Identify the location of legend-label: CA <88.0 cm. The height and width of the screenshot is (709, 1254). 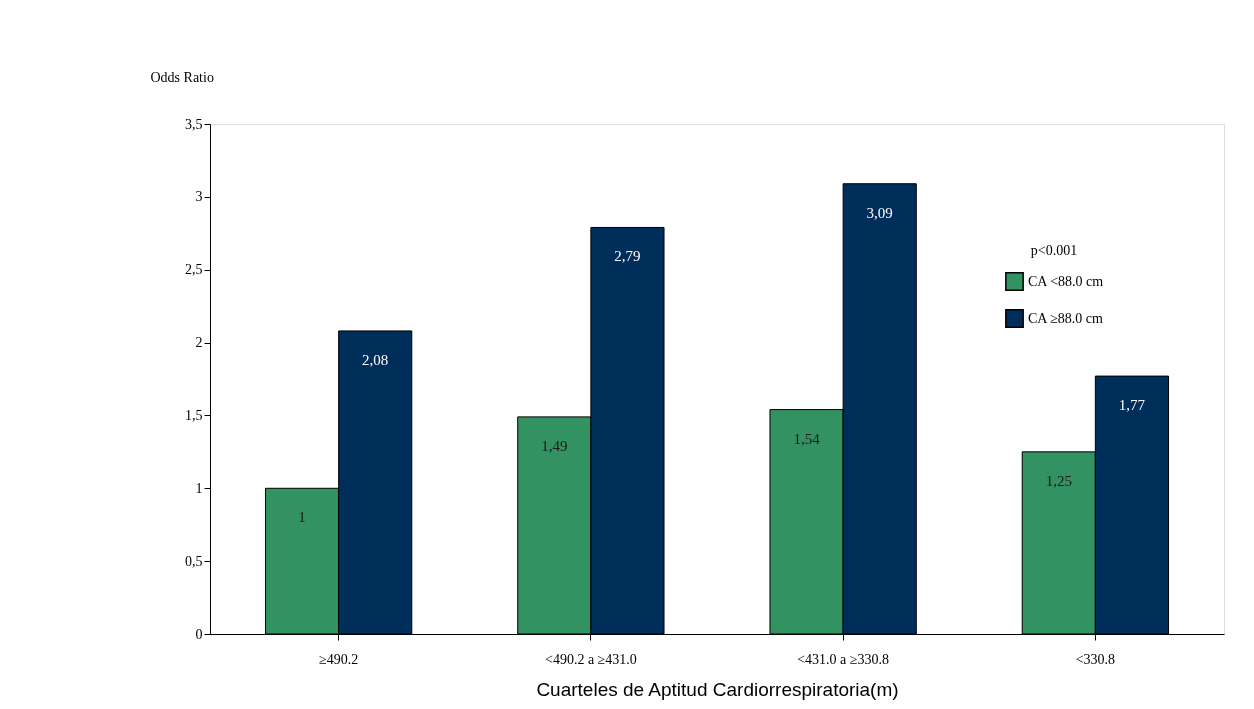
(1066, 281).